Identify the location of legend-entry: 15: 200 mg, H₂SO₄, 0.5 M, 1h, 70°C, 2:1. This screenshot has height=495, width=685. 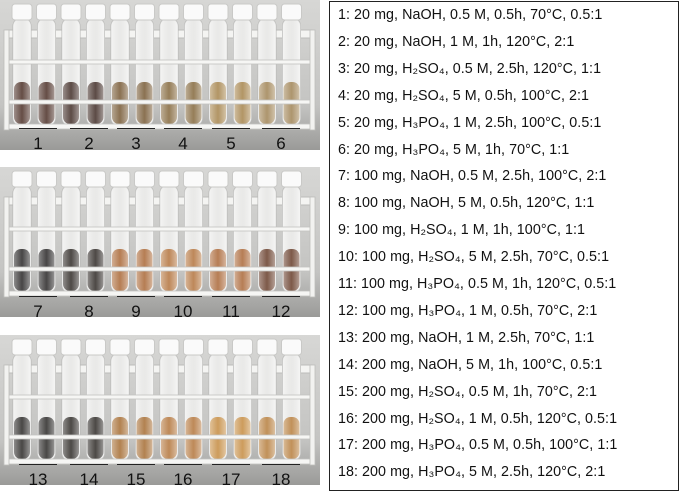
(468, 391).